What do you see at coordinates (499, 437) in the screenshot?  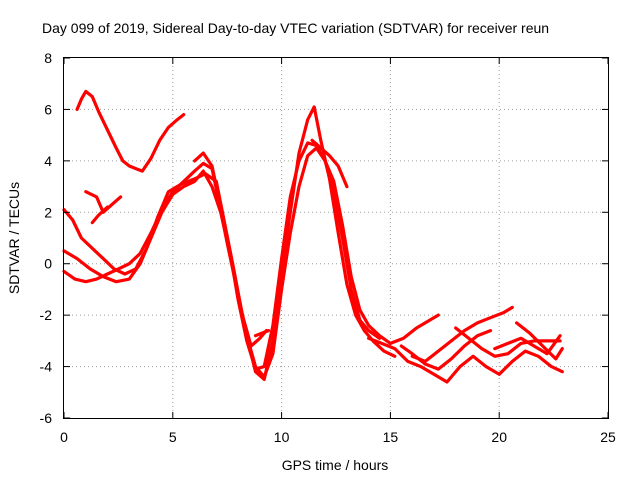 I see `x-tick-label: 20` at bounding box center [499, 437].